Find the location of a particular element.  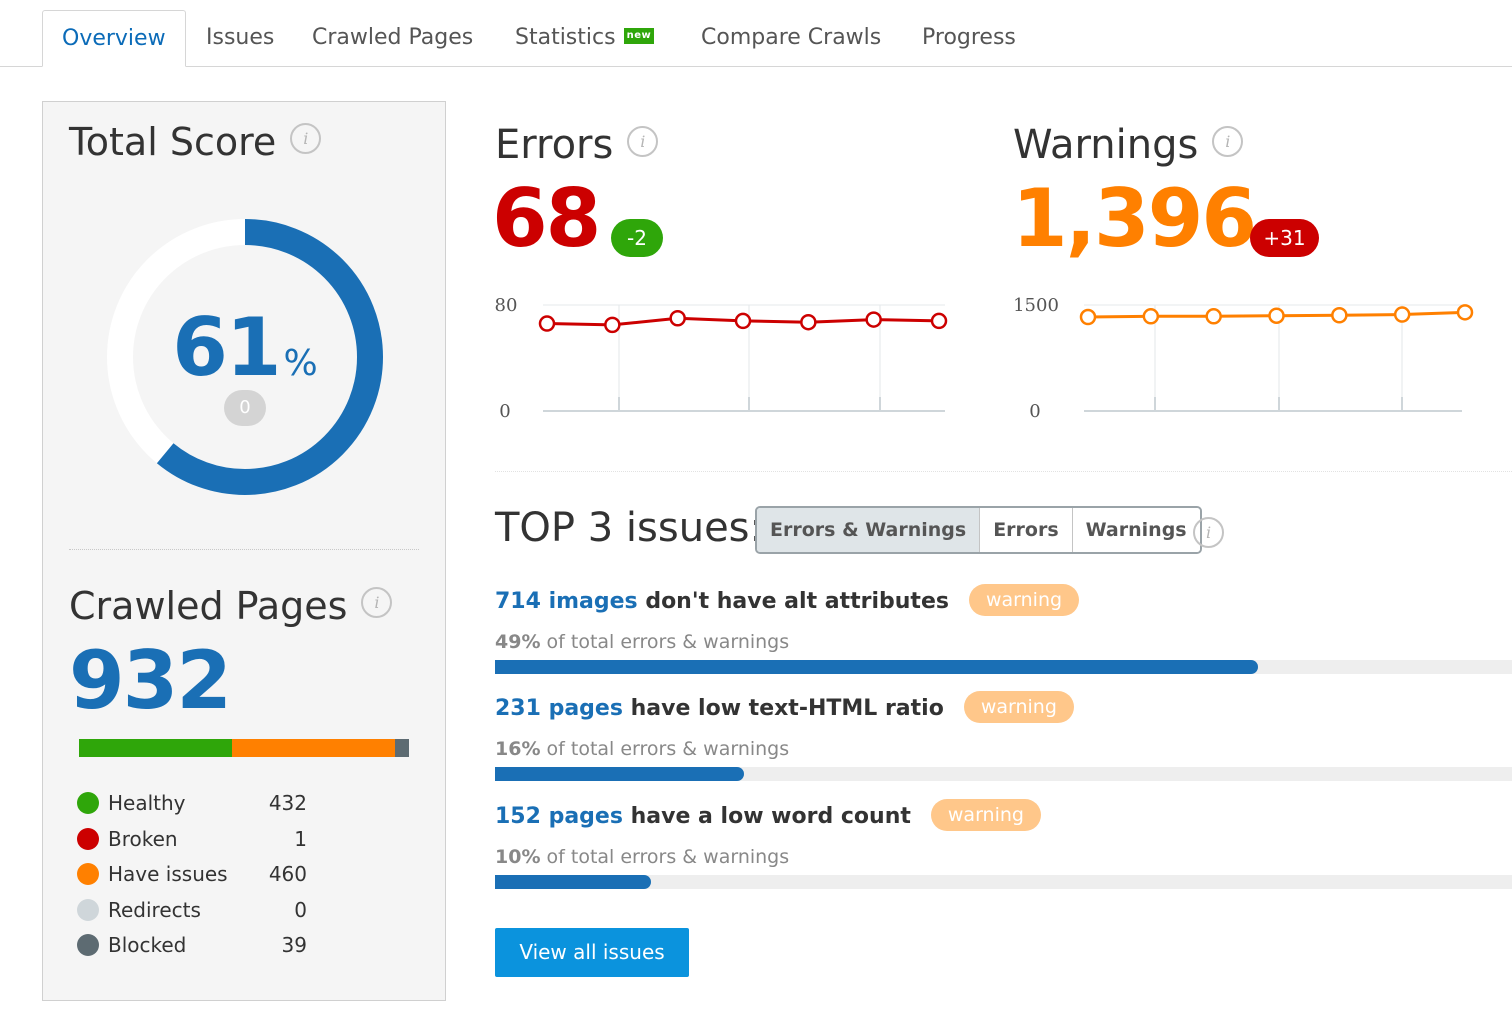

errors-trend-chart: 80 0 is located at coordinates (721, 358).